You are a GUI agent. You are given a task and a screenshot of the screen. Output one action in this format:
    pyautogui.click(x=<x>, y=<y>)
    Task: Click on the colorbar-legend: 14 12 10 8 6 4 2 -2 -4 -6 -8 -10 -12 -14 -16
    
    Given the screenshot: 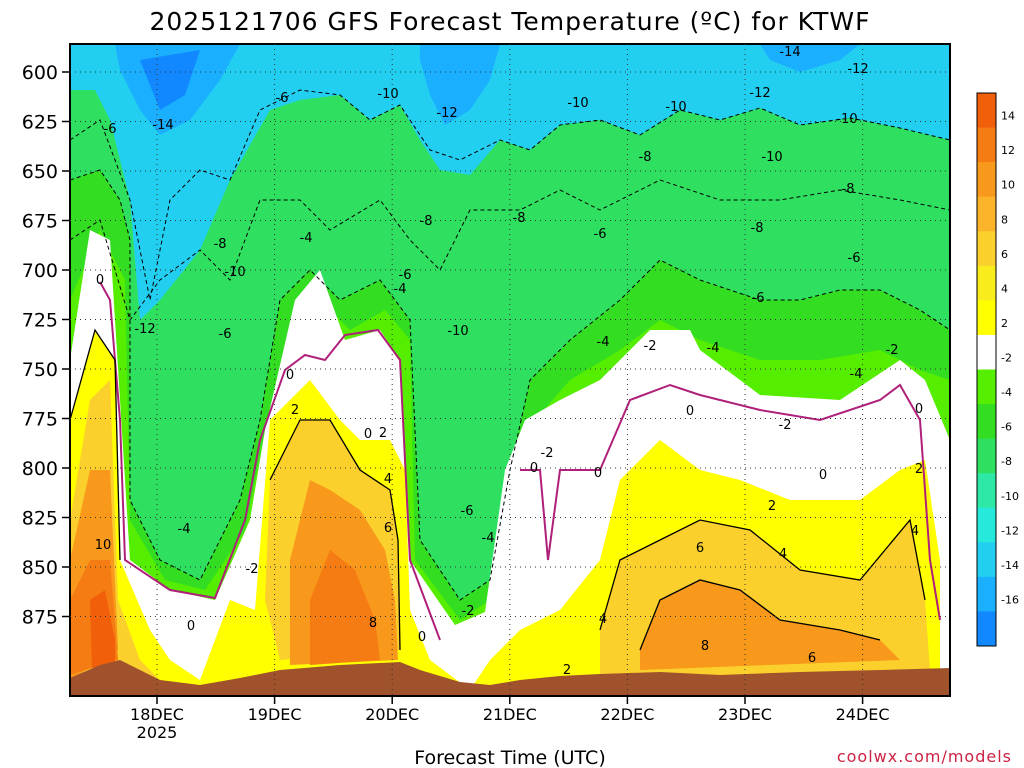 What is the action you would take?
    pyautogui.click(x=997, y=369)
    